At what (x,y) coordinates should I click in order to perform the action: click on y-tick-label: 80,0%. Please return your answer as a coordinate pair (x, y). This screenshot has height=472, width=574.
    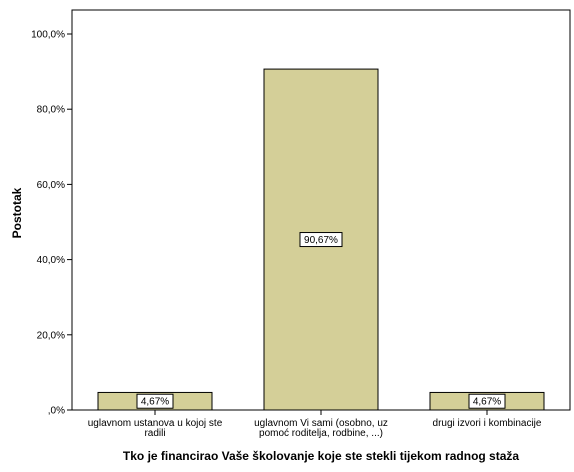
    Looking at the image, I should click on (51, 110).